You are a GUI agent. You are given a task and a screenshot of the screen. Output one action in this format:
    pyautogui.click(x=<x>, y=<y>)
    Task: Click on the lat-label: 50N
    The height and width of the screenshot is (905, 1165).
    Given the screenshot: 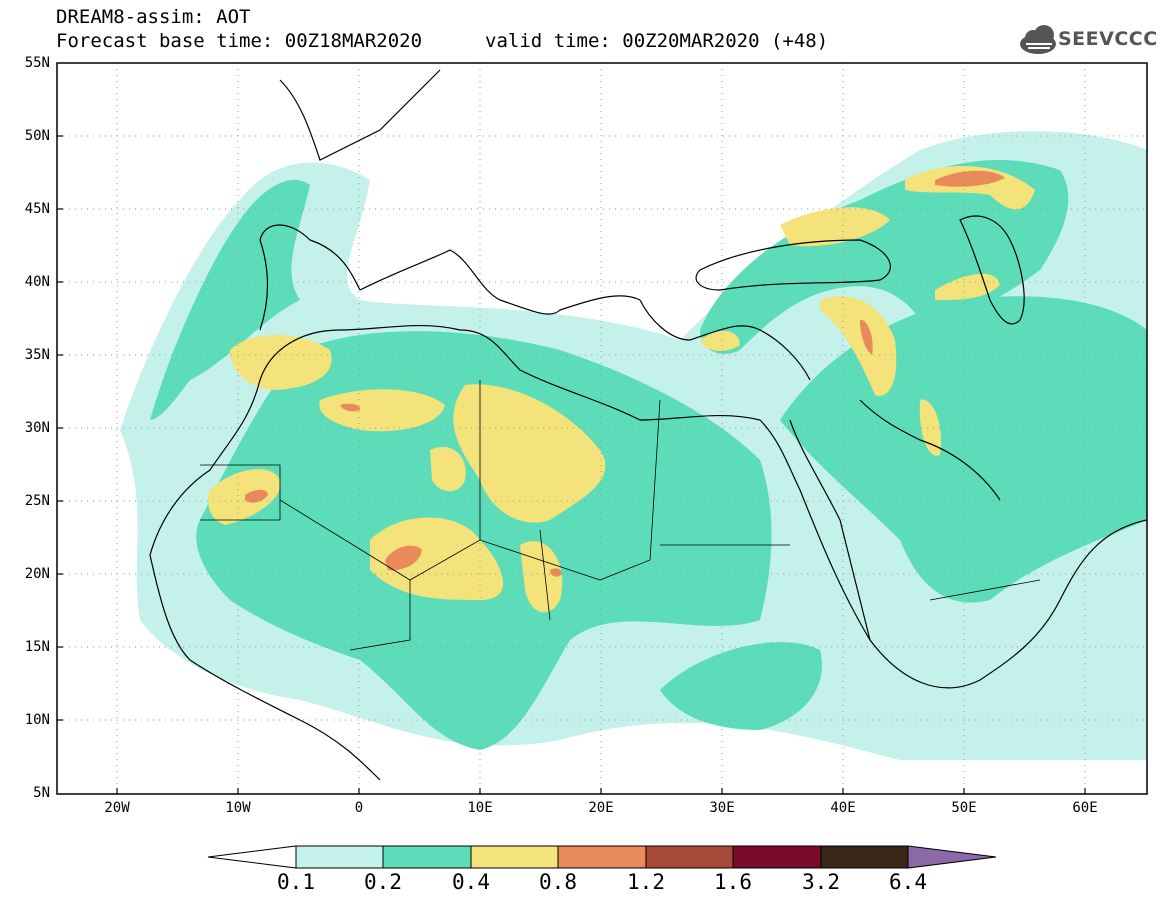 What is the action you would take?
    pyautogui.click(x=37, y=136)
    